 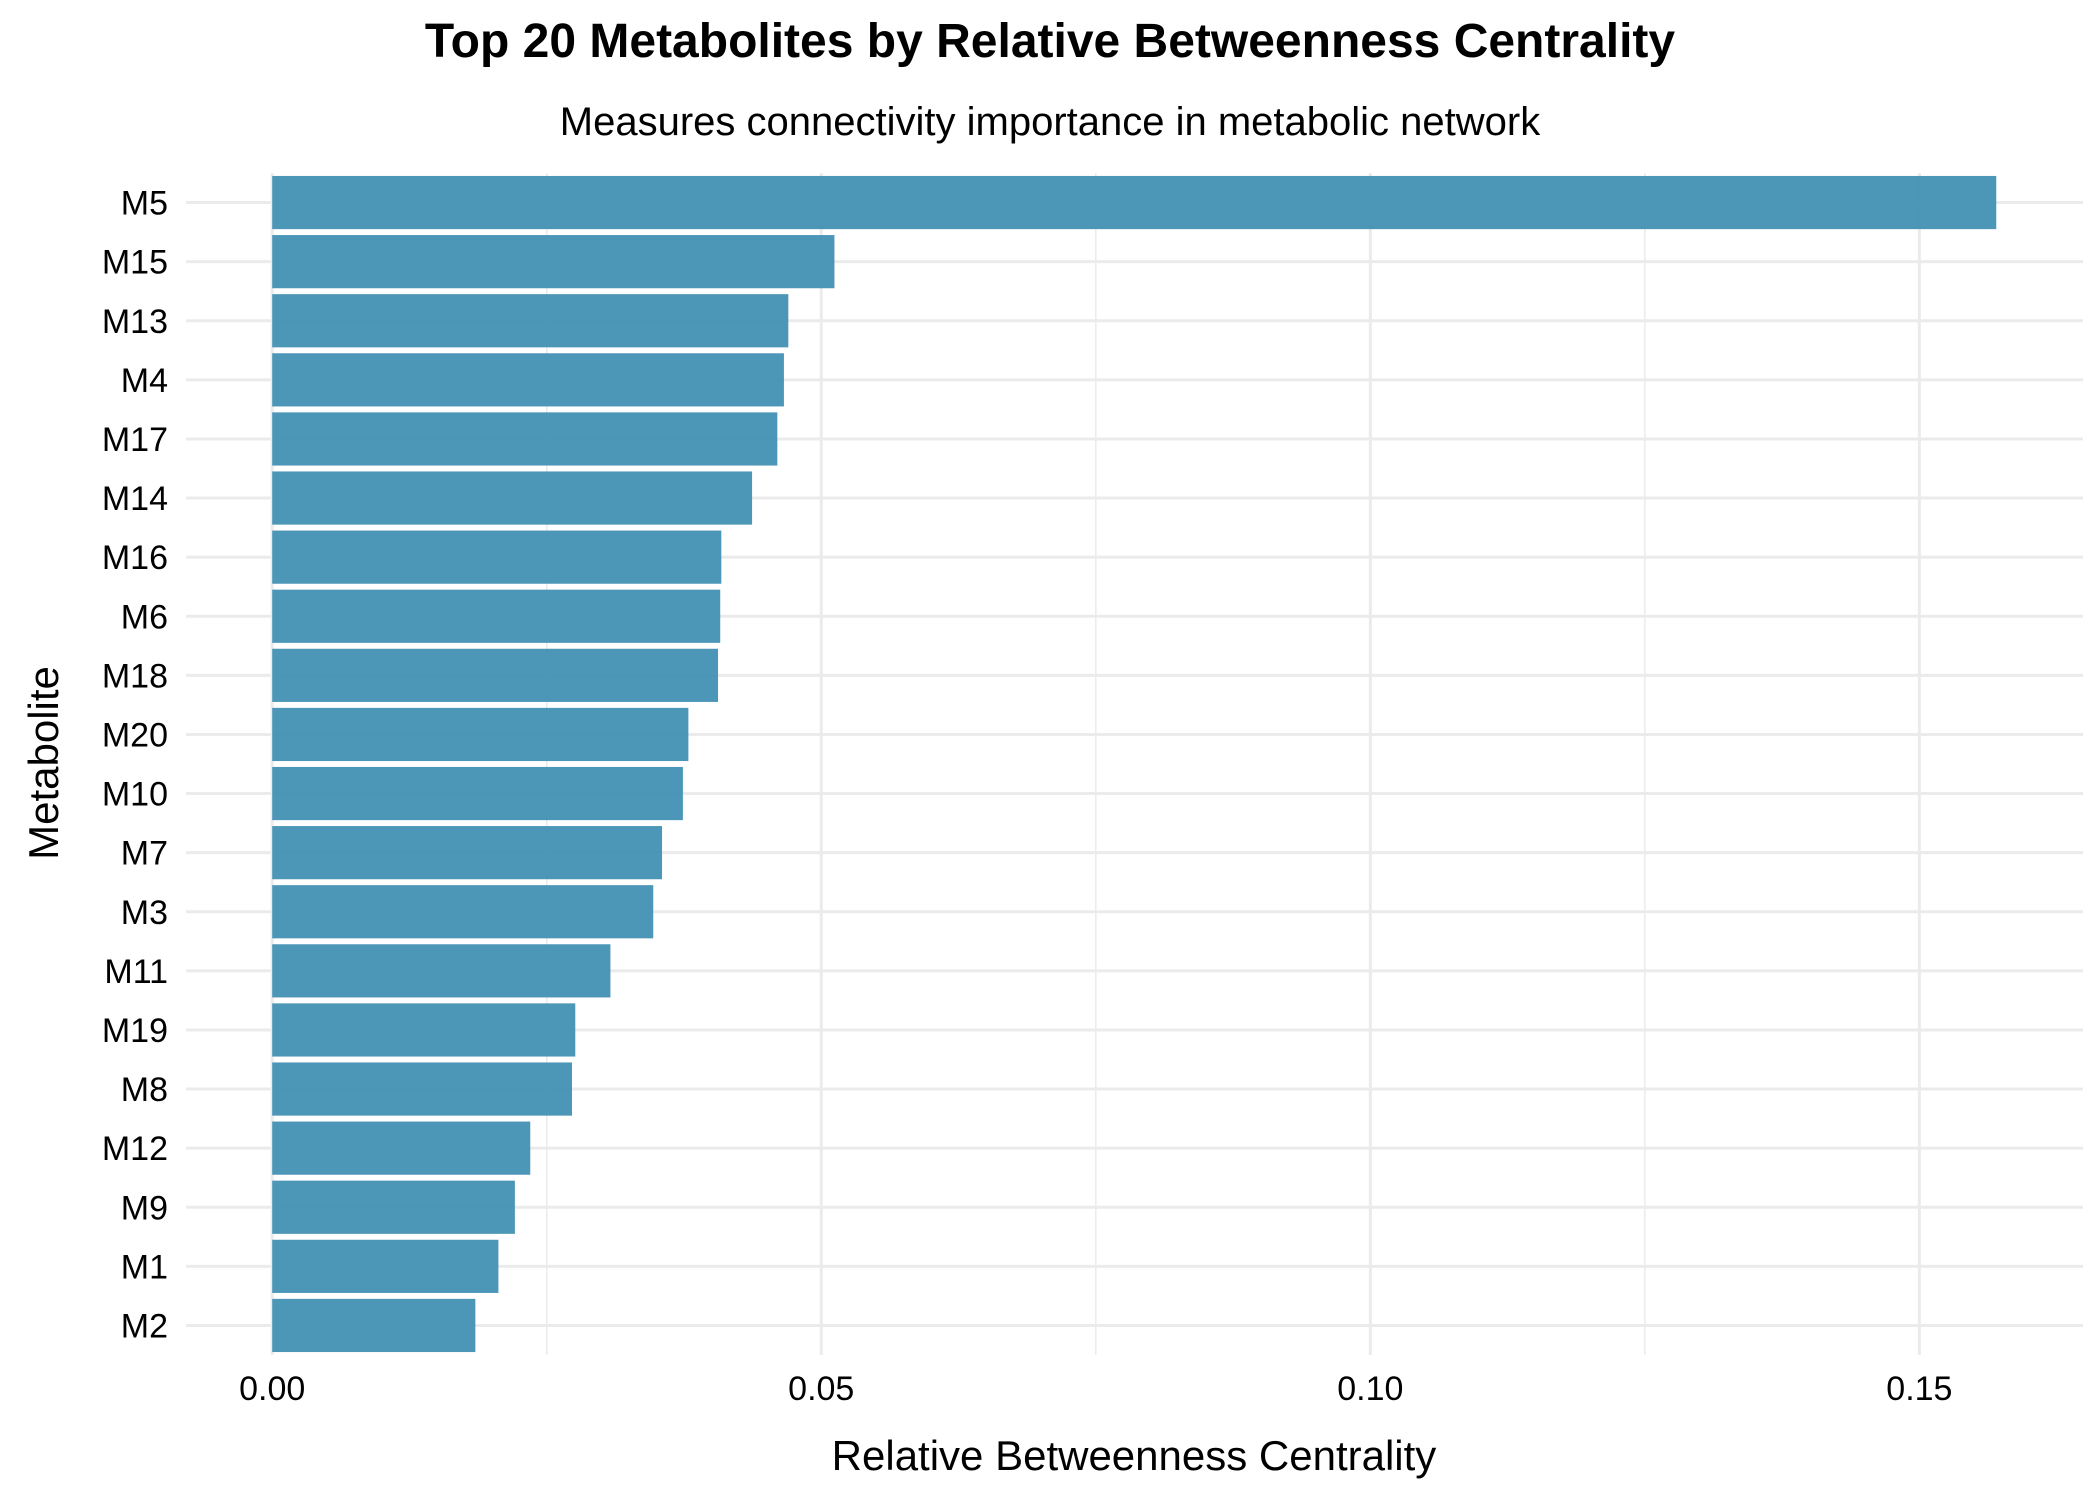 I want to click on bar-m16, so click(x=497, y=557).